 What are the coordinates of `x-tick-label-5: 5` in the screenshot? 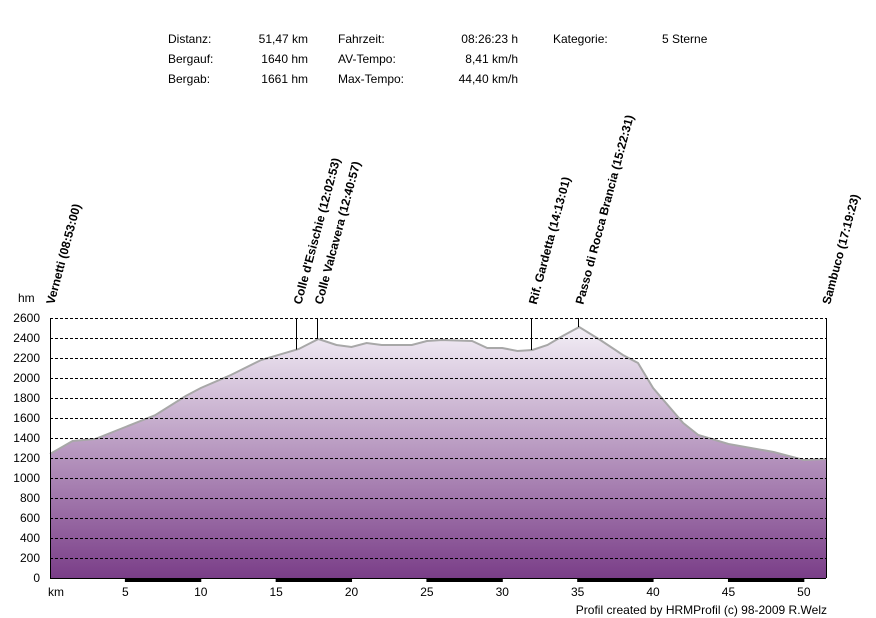 It's located at (125, 592).